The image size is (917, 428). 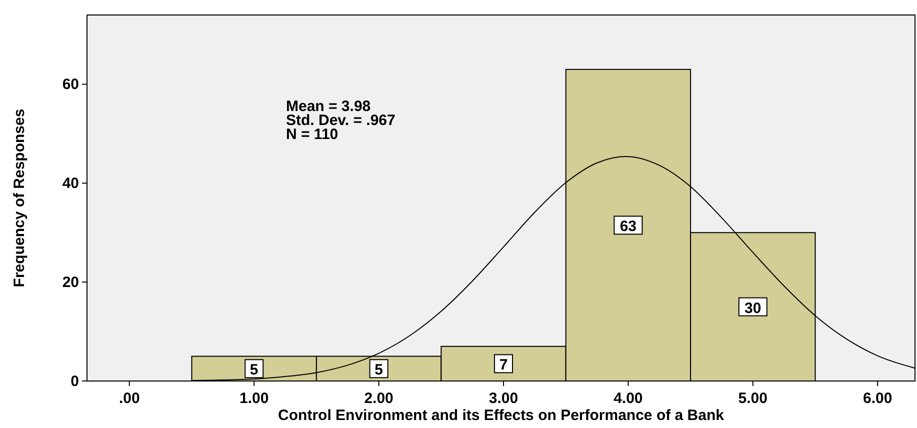 I want to click on x-tick-label: 1.00, so click(x=254, y=398).